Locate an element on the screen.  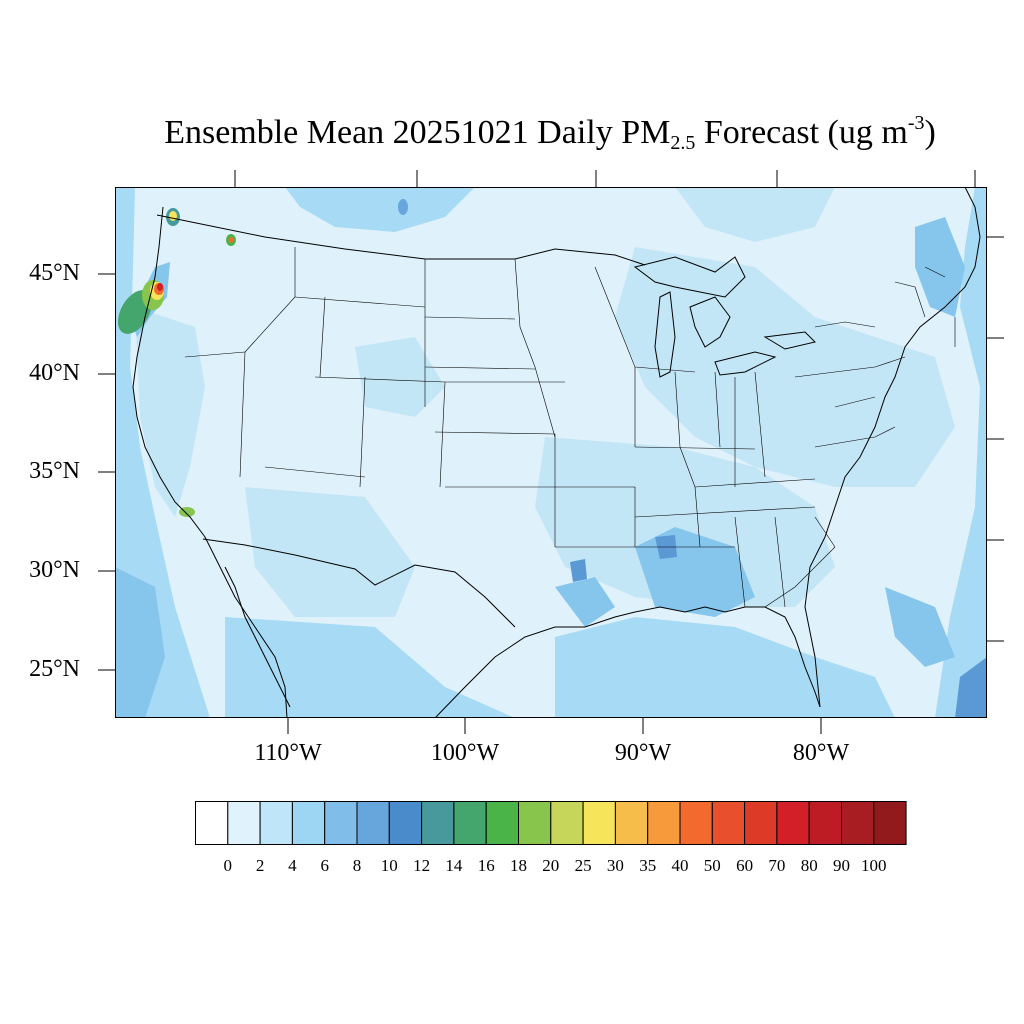
colorbar-label: 30 is located at coordinates (615, 865).